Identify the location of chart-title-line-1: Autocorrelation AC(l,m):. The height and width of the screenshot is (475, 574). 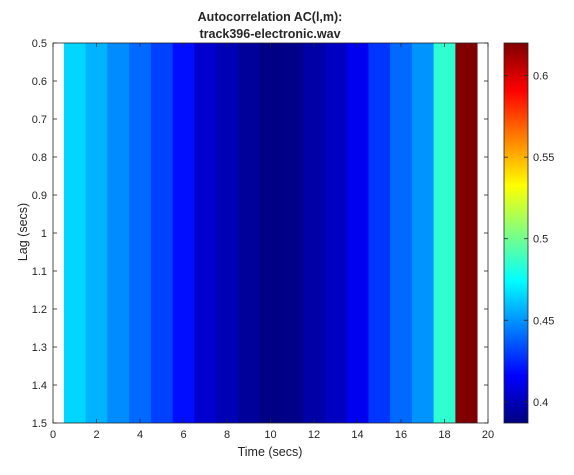
(270, 17).